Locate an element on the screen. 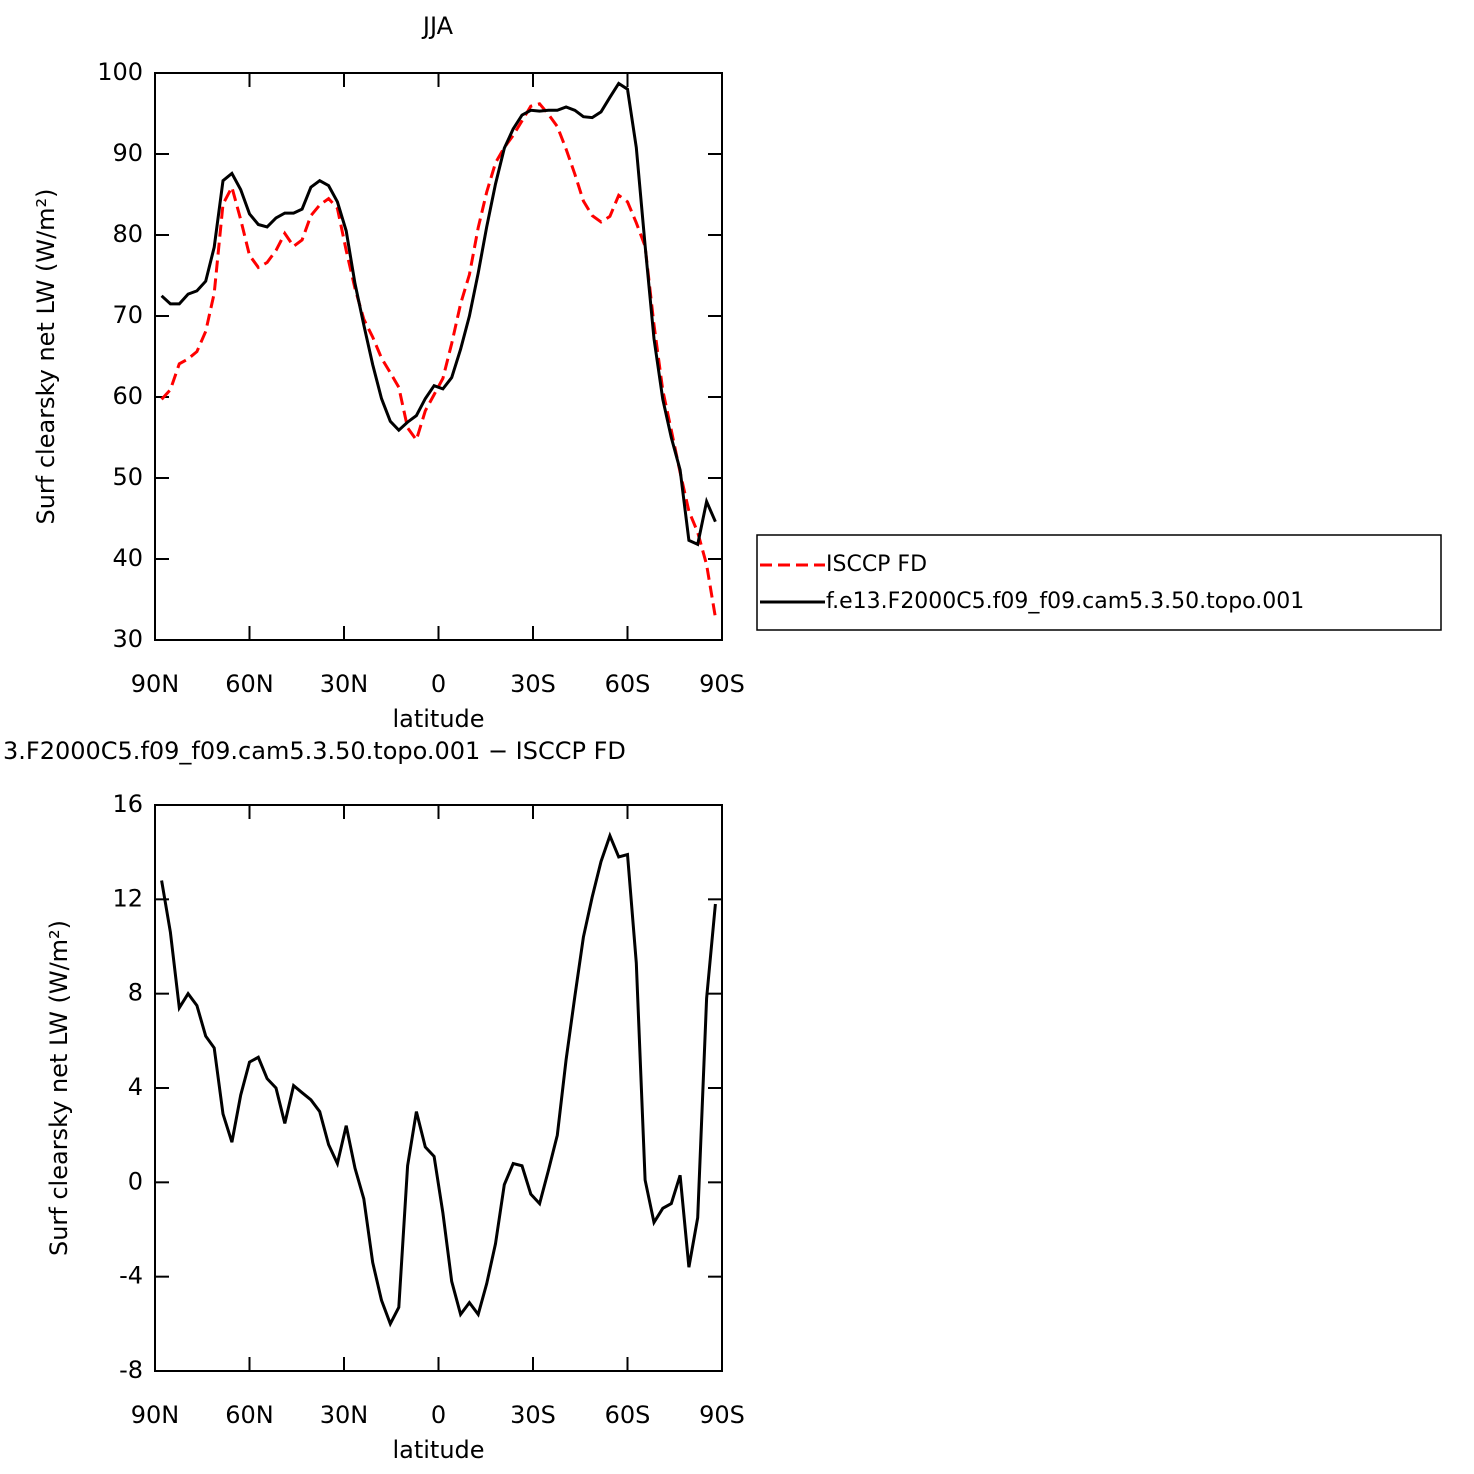 The image size is (1474, 1474). y-tick-label: 60 is located at coordinates (127, 396).